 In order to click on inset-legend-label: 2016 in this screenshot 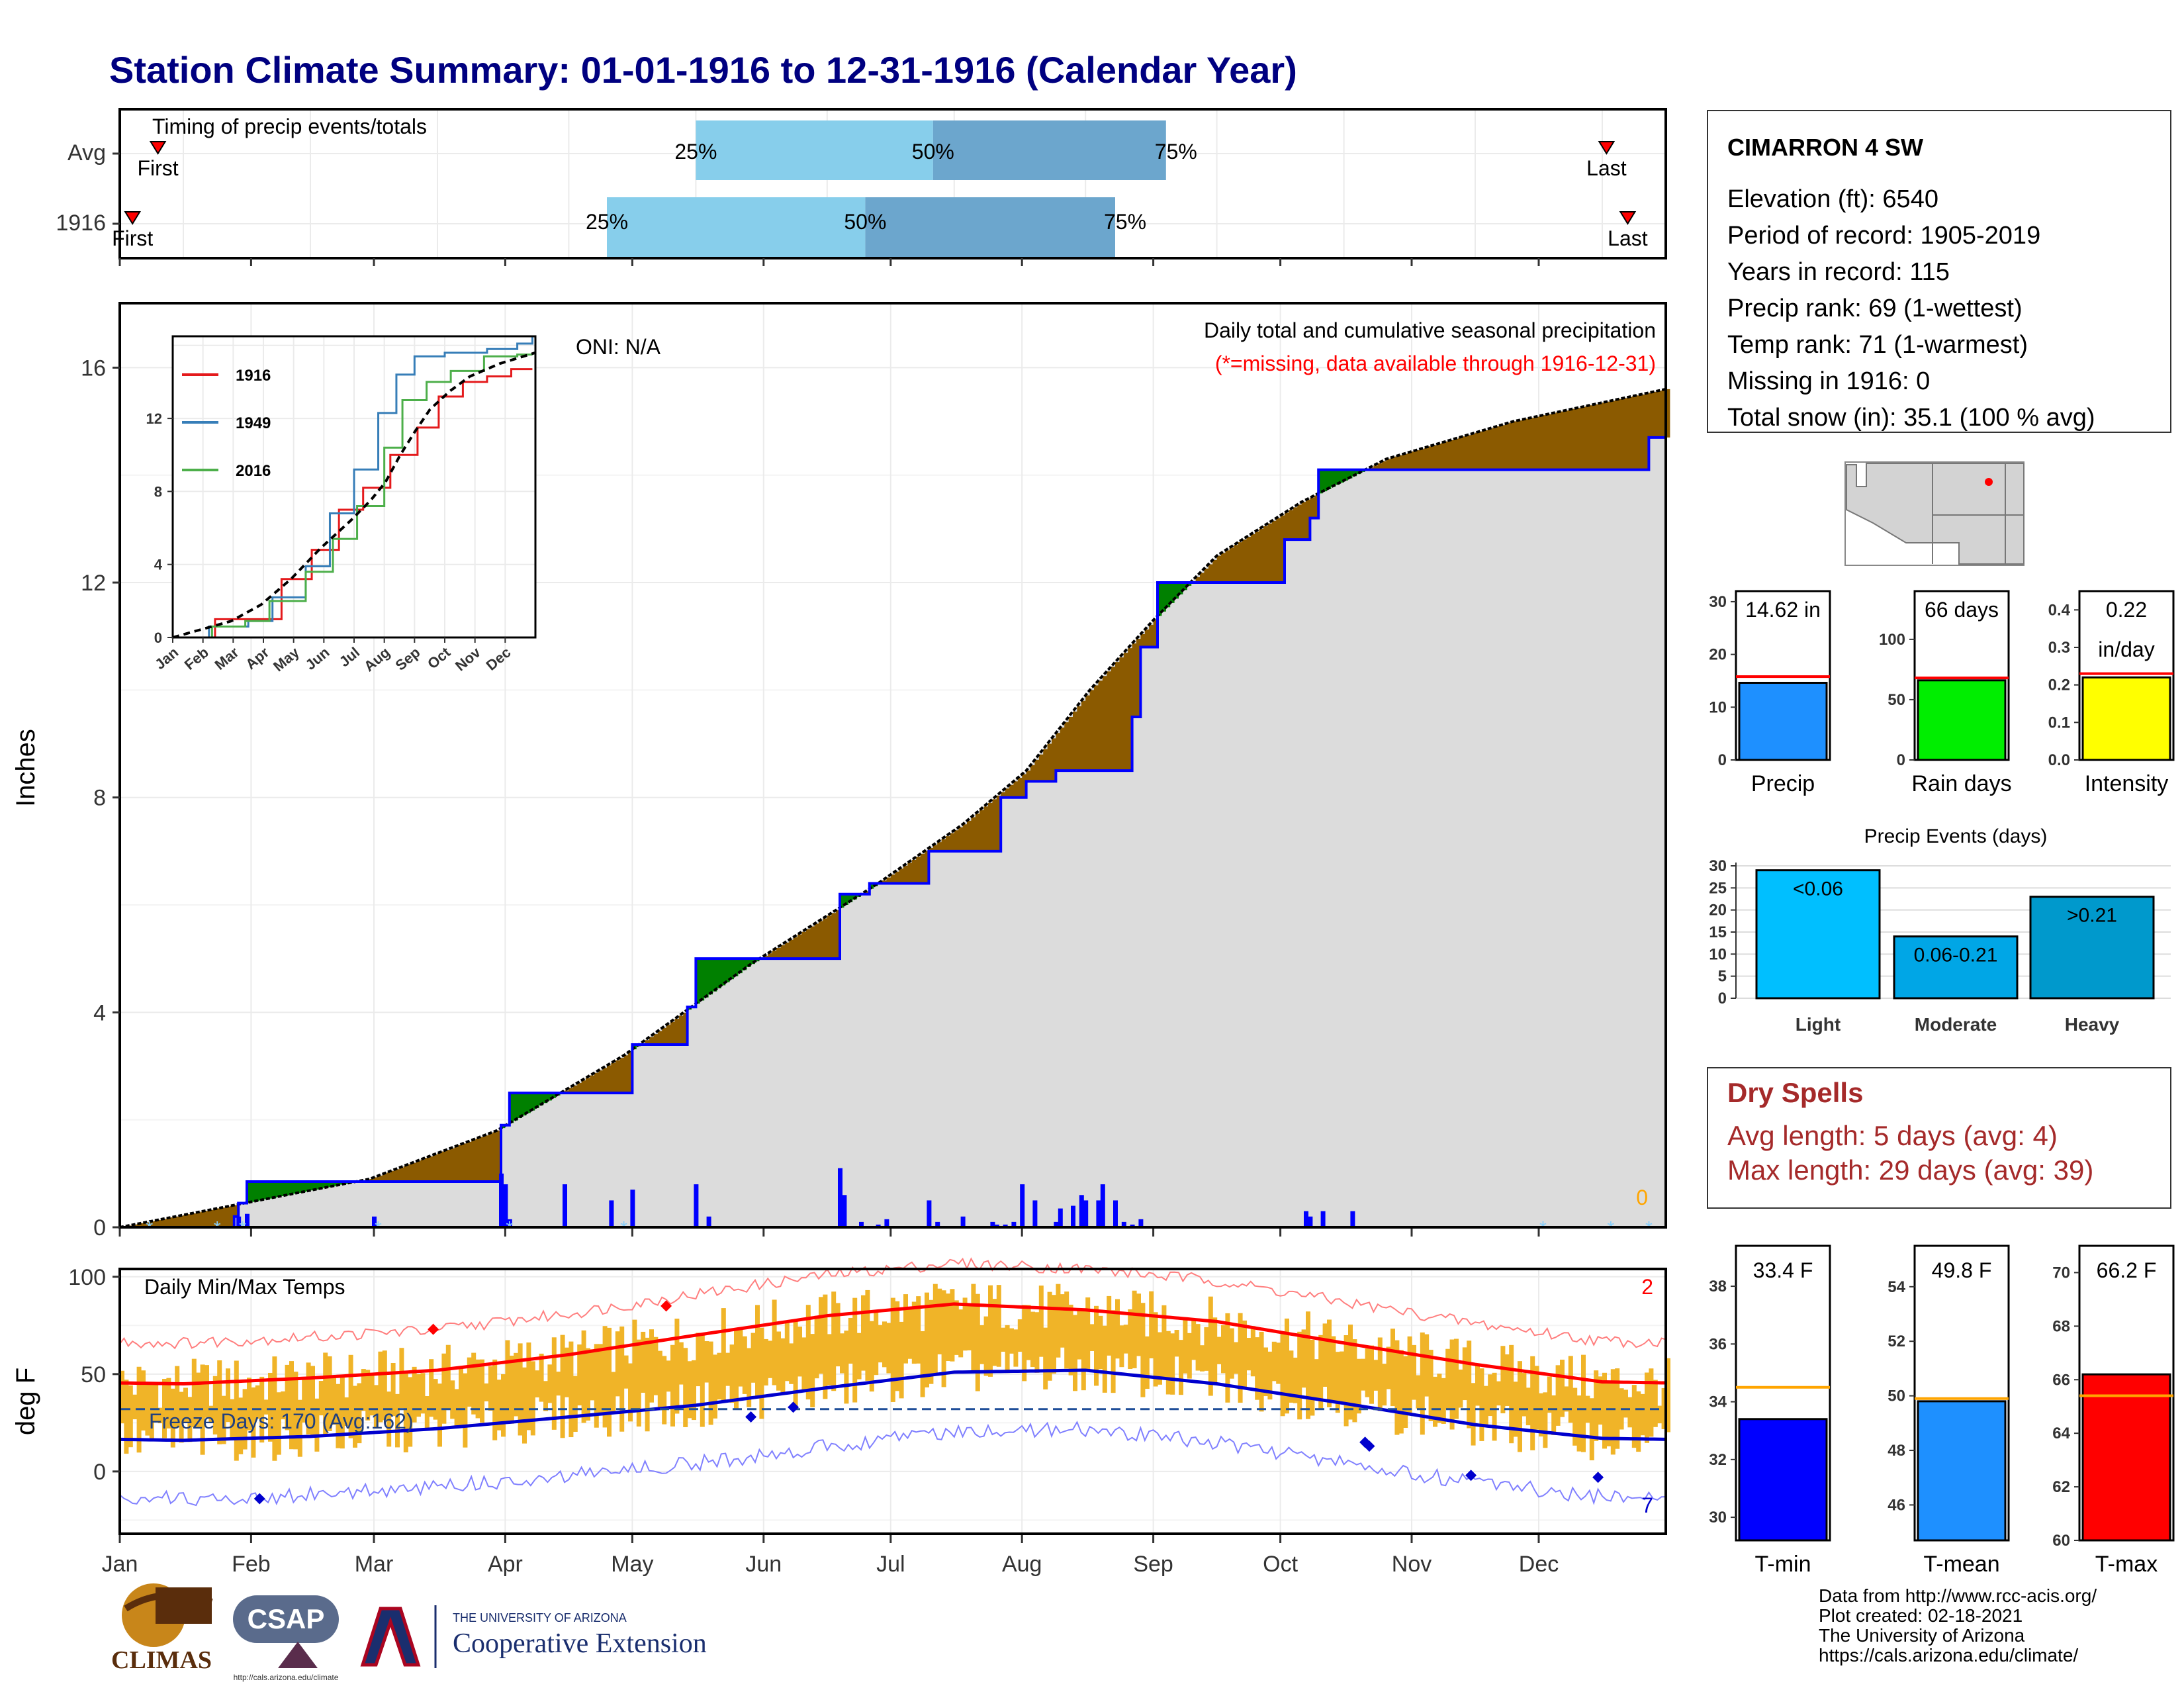, I will do `click(253, 471)`.